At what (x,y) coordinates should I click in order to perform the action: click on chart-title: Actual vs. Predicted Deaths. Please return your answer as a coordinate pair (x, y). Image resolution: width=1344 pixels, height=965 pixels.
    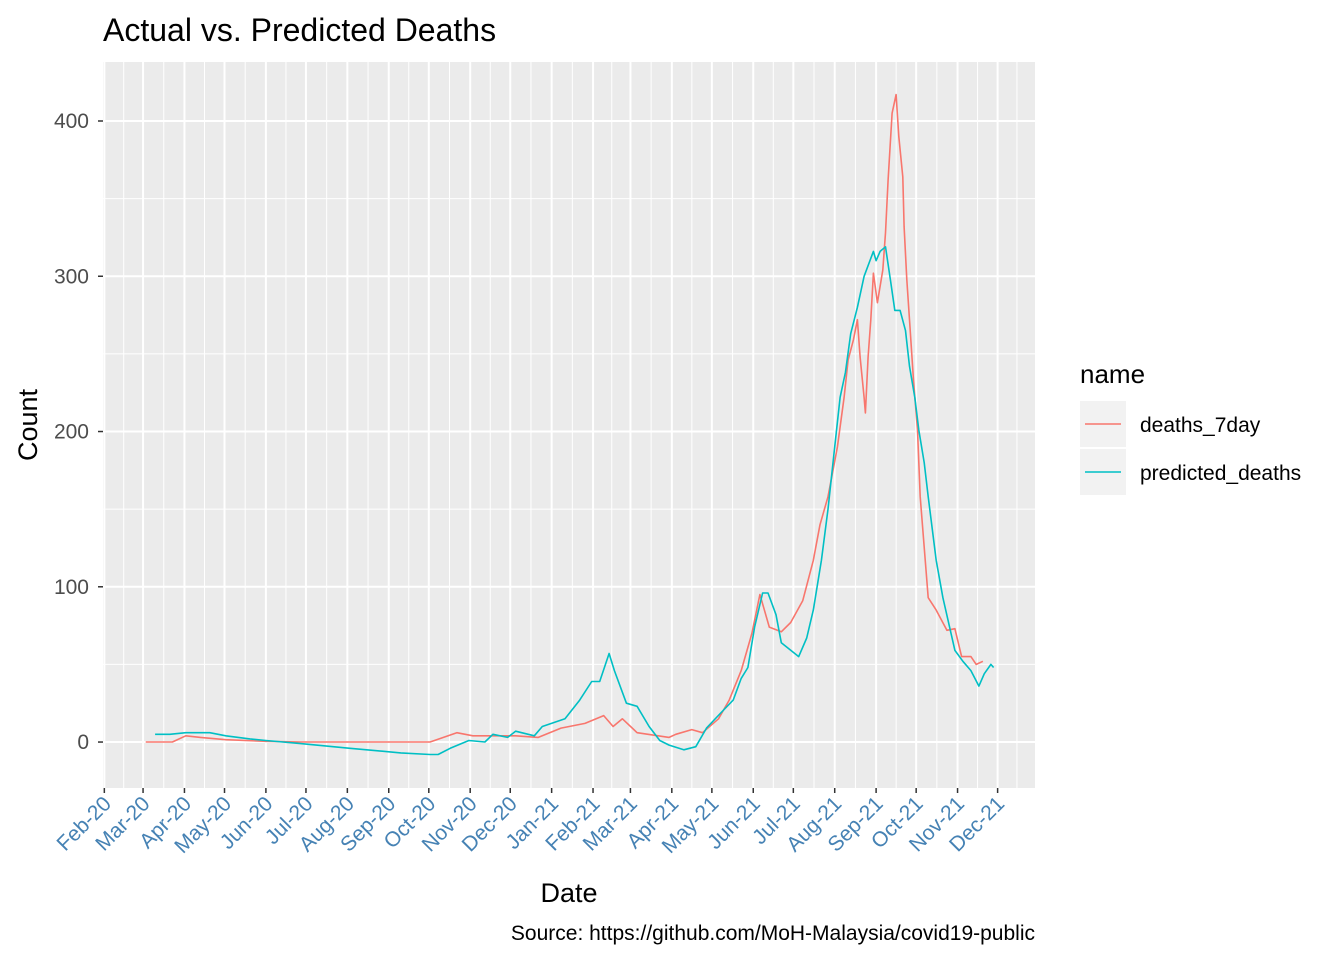
    Looking at the image, I should click on (299, 30).